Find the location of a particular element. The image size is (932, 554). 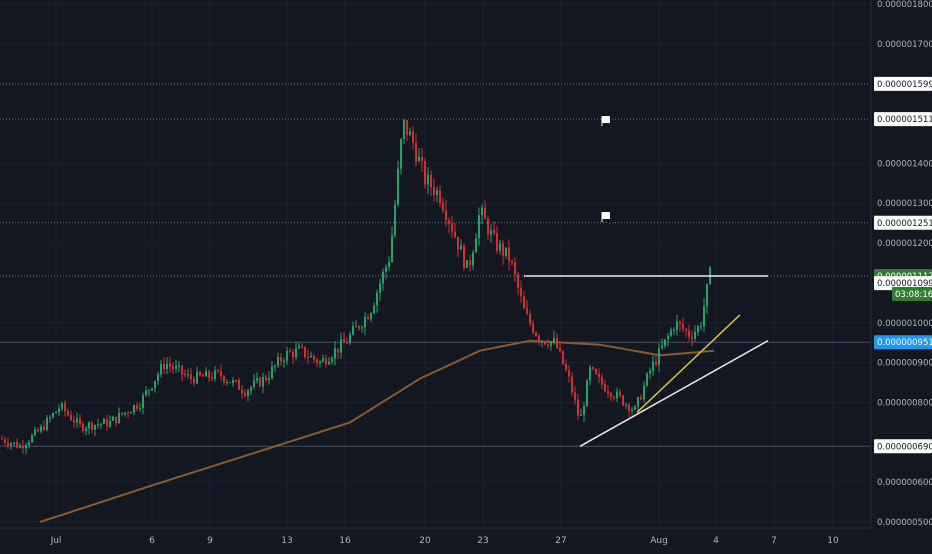

price-level-label: 0.0000015111 is located at coordinates (904, 120).